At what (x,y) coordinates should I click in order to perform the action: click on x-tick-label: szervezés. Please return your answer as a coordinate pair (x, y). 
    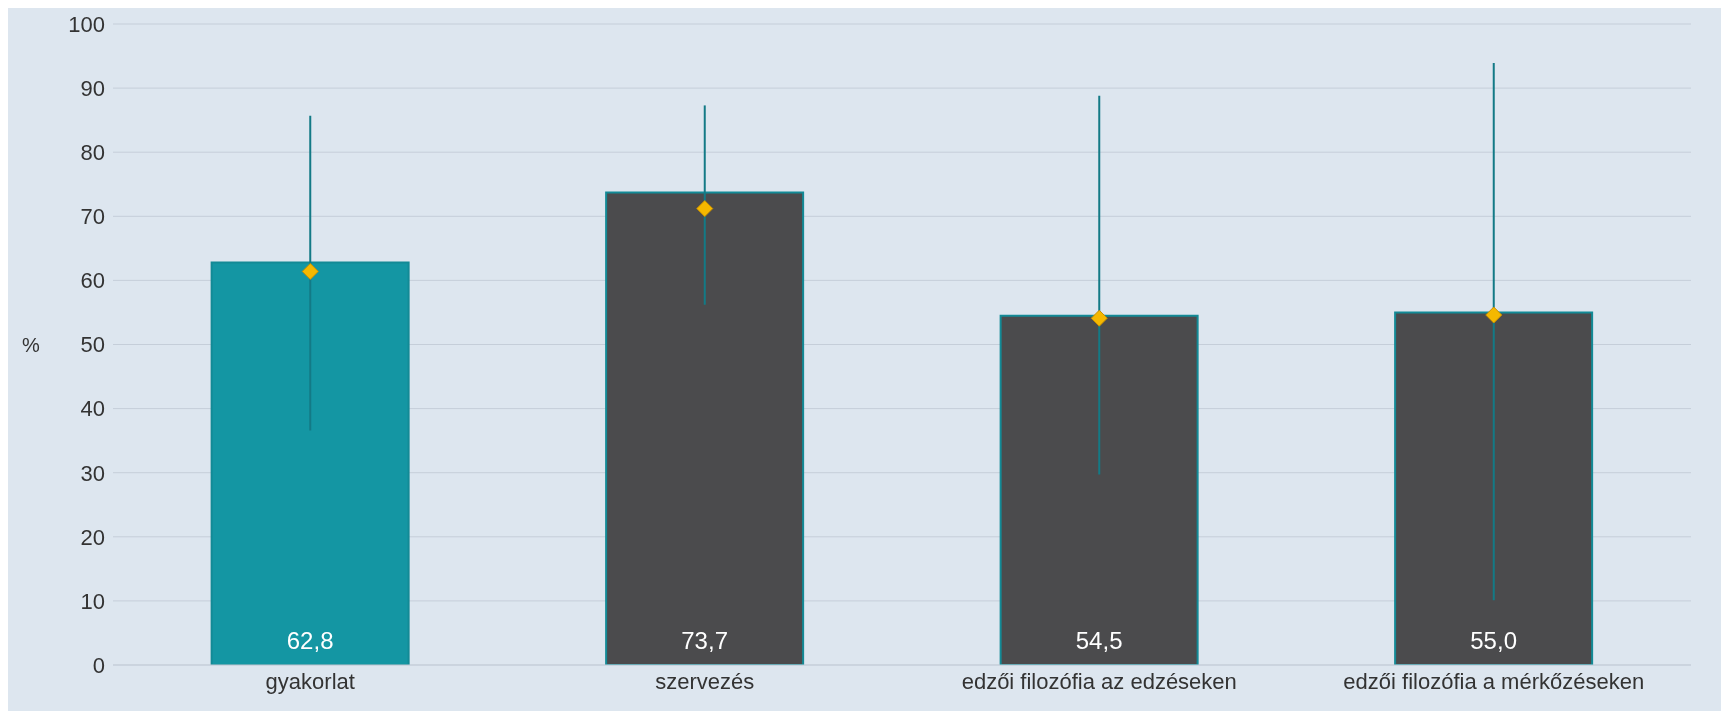
    Looking at the image, I should click on (705, 681).